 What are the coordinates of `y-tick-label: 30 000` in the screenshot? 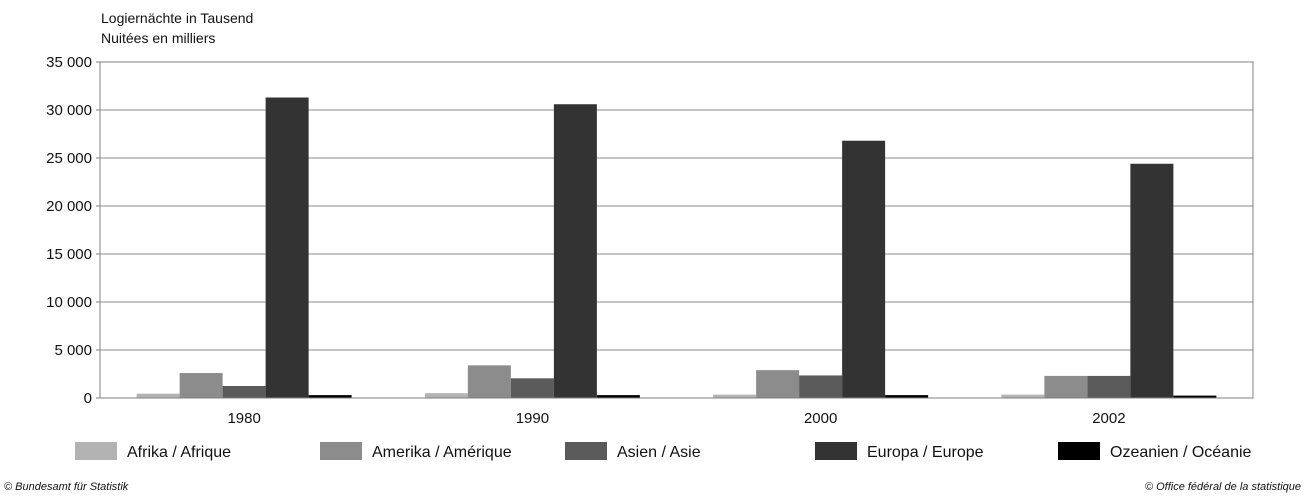 It's located at (69, 110).